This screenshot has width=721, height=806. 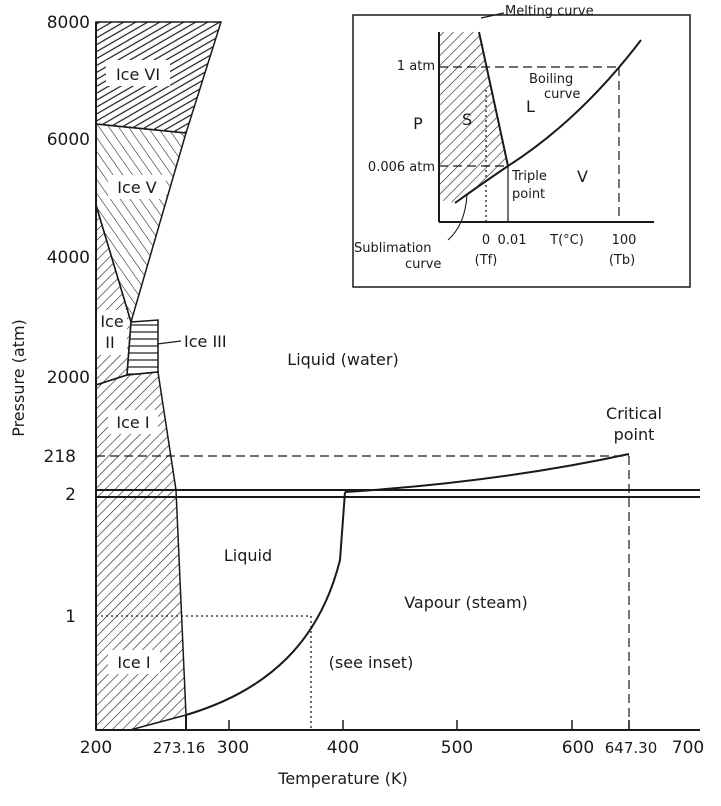 What do you see at coordinates (60, 457) in the screenshot?
I see `y-tick-218: 218` at bounding box center [60, 457].